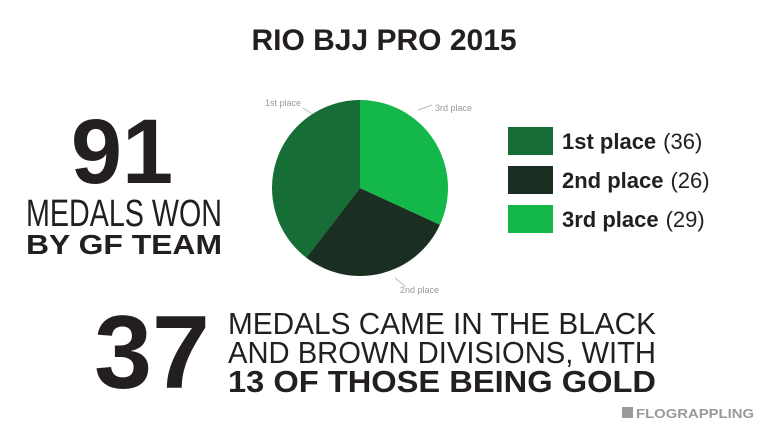 Image resolution: width=768 pixels, height=432 pixels. I want to click on stat-number: 91, so click(122, 152).